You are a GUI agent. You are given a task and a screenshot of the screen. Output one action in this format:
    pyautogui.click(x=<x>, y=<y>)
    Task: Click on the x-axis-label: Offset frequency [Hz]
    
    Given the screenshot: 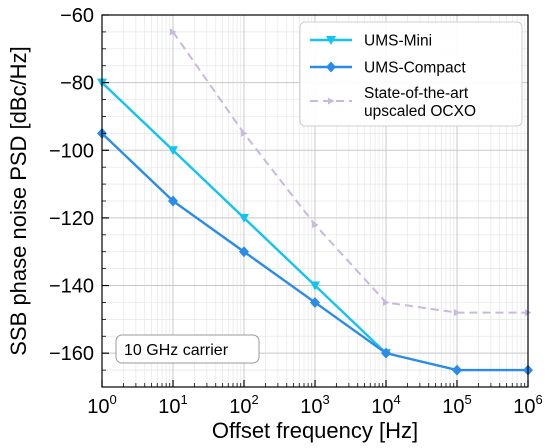 What is the action you would take?
    pyautogui.click(x=315, y=430)
    